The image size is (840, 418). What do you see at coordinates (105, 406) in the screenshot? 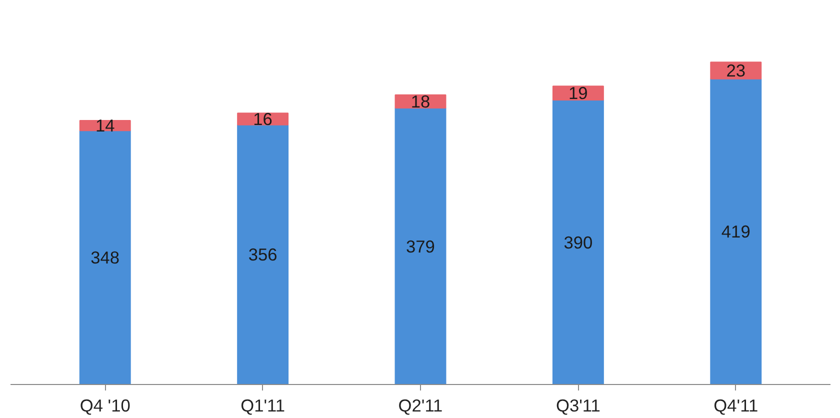
I see `x-tick-label: Q4 '10` at bounding box center [105, 406].